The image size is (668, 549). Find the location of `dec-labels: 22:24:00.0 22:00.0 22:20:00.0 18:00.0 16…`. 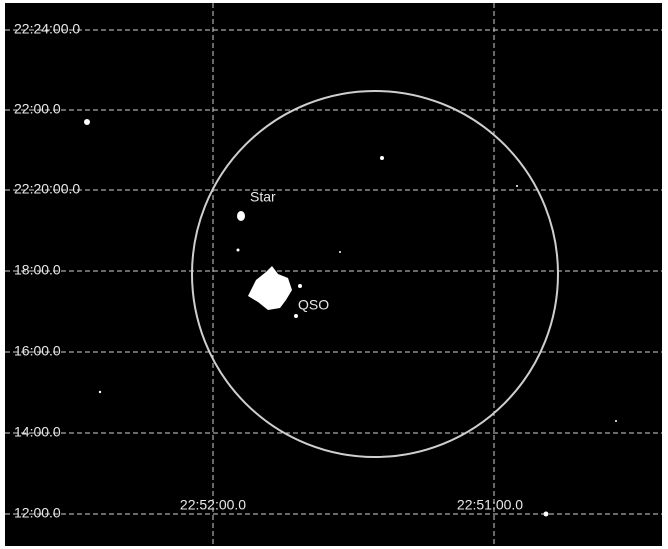

dec-labels: 22:24:00.0 22:00.0 22:20:00.0 18:00.0 16… is located at coordinates (47, 271).